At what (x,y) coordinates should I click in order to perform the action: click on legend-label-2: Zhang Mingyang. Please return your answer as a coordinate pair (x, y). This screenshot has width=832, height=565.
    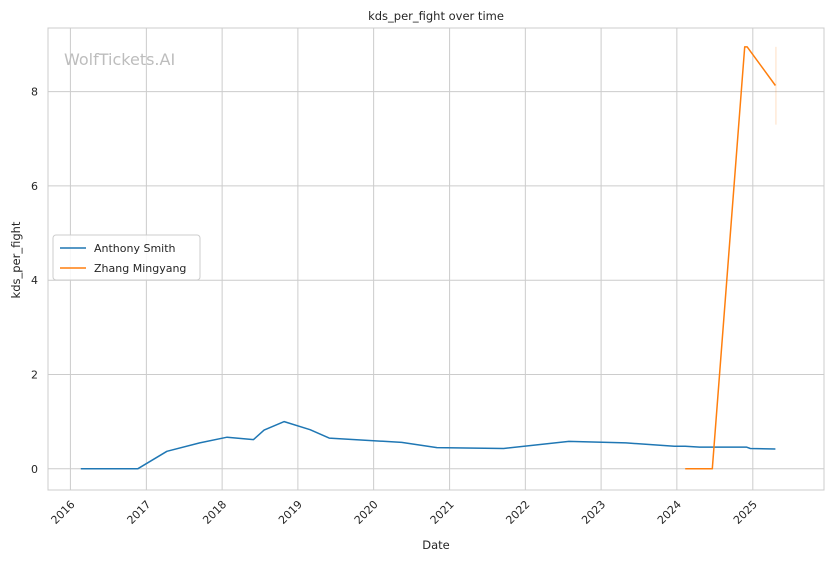
    Looking at the image, I should click on (140, 268).